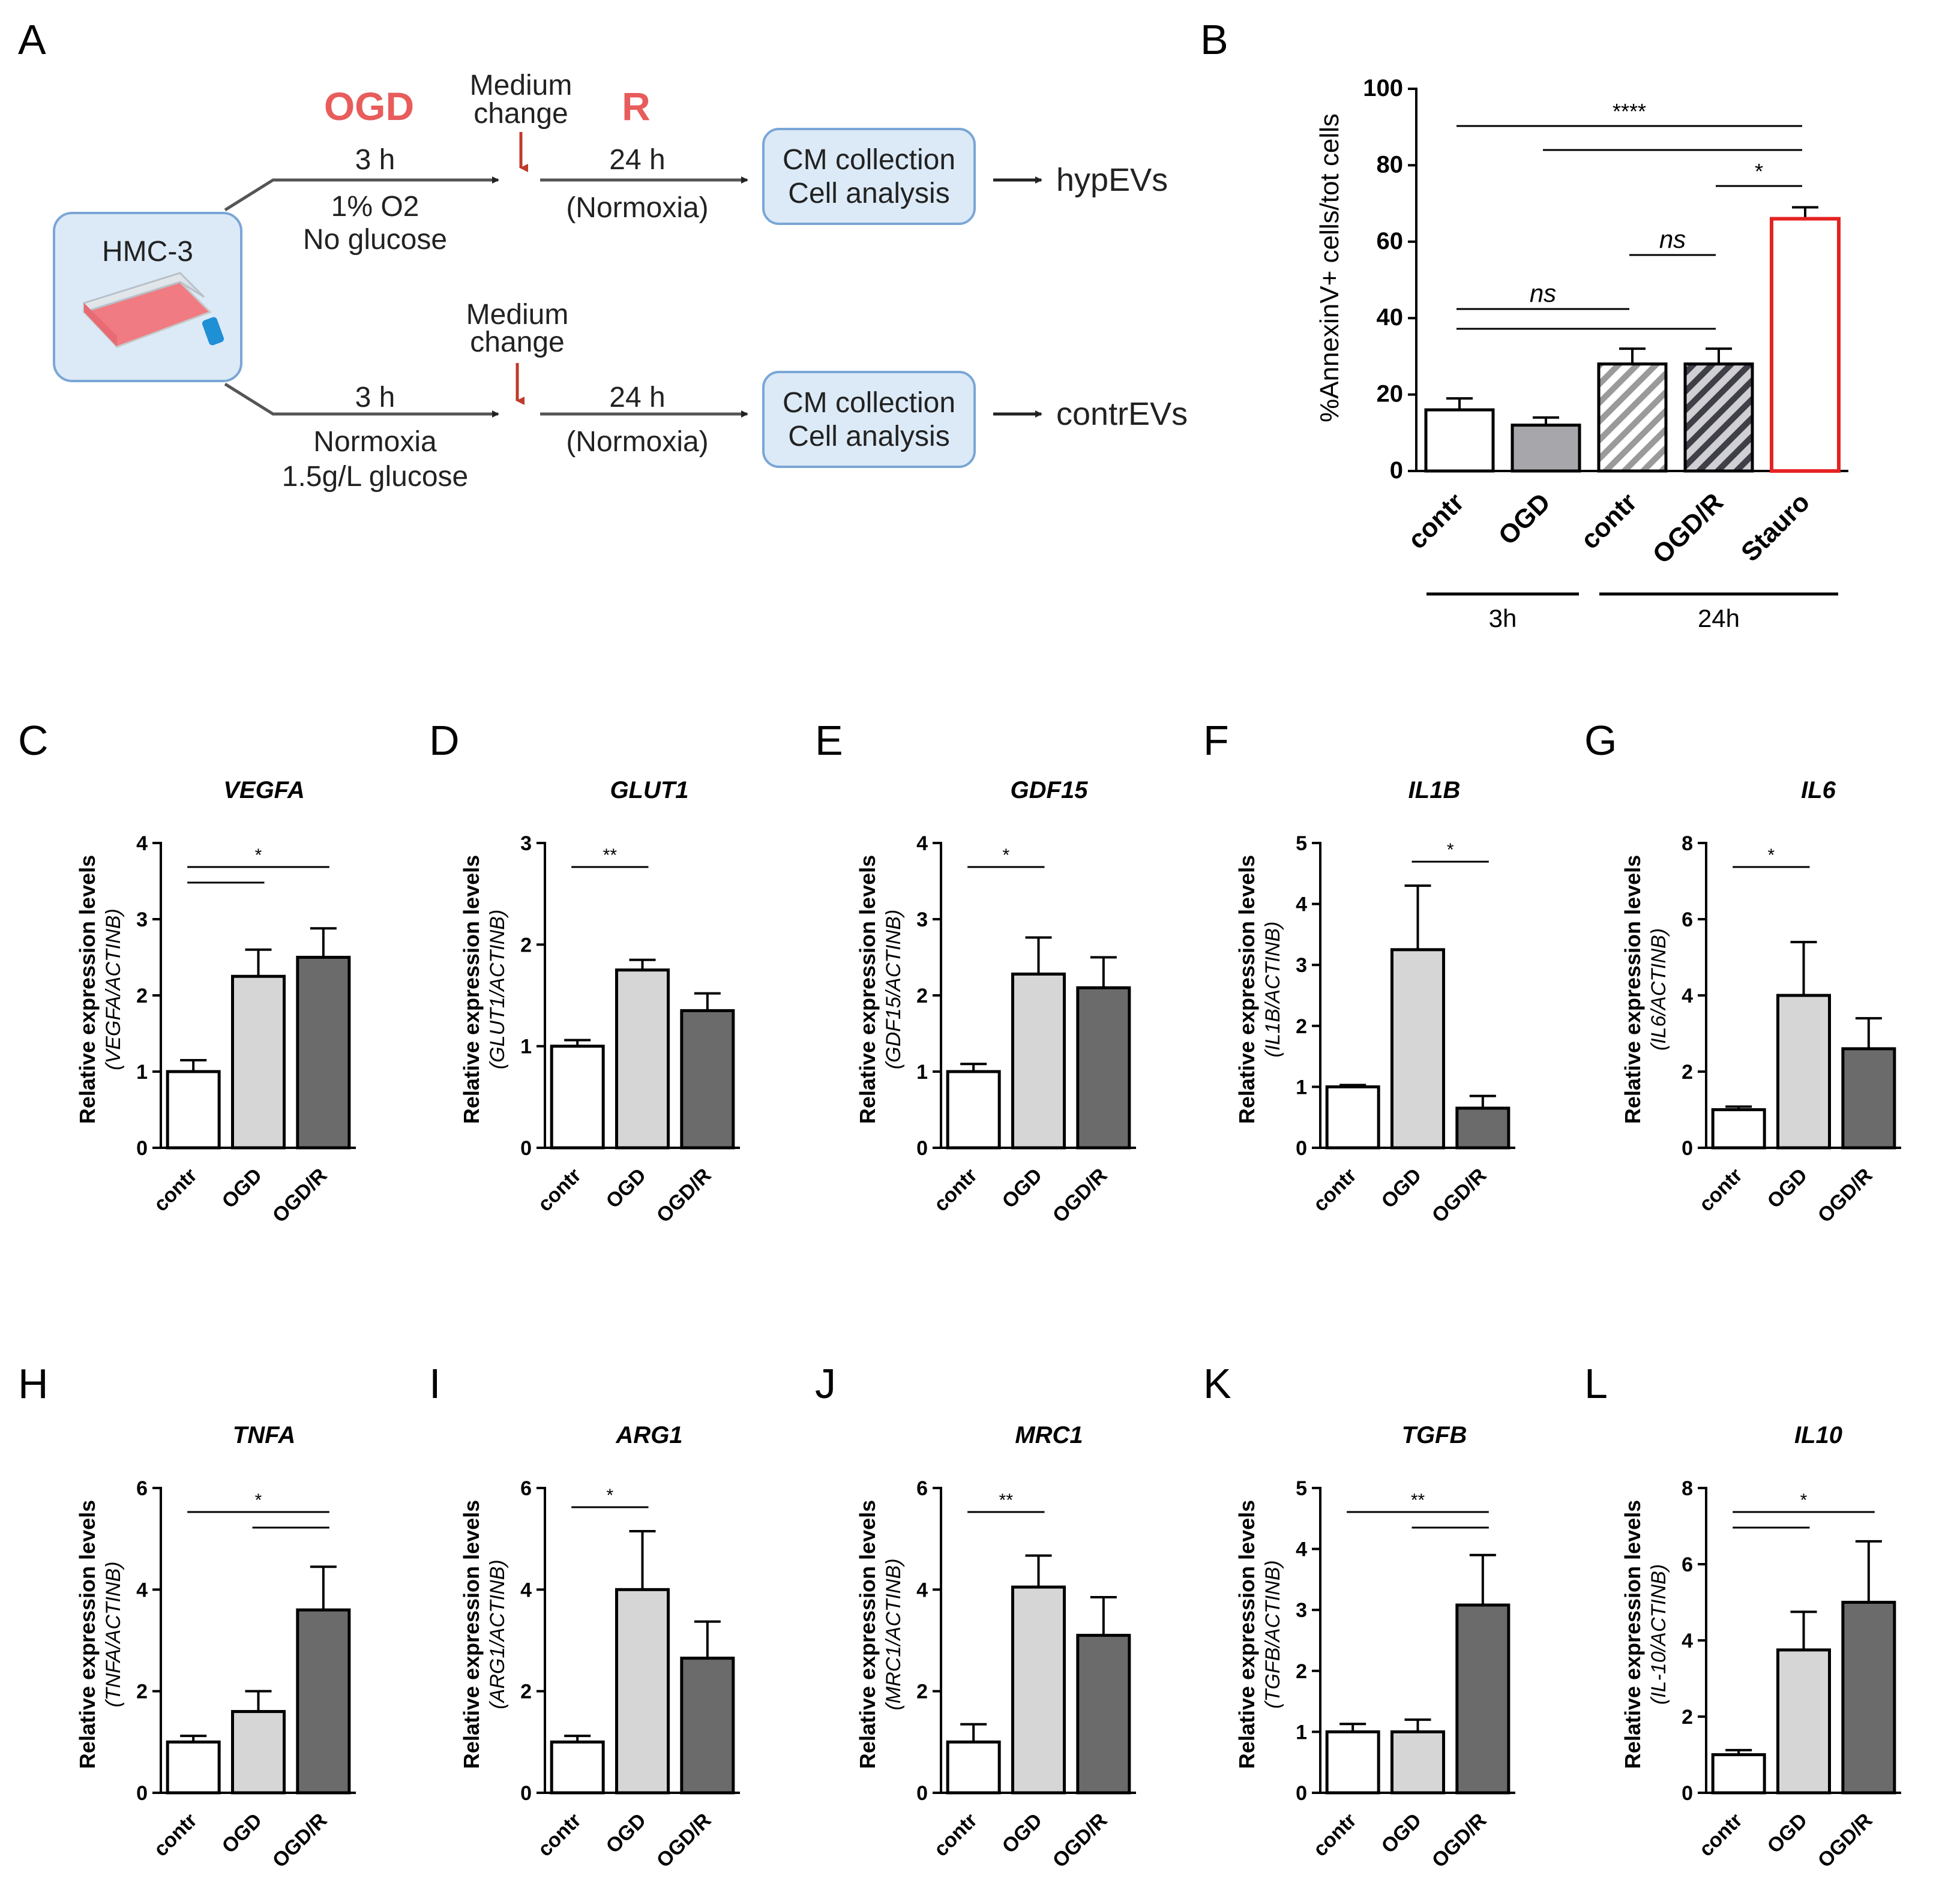  What do you see at coordinates (517, 315) in the screenshot?
I see `bottom-medium-change-line1: Medium` at bounding box center [517, 315].